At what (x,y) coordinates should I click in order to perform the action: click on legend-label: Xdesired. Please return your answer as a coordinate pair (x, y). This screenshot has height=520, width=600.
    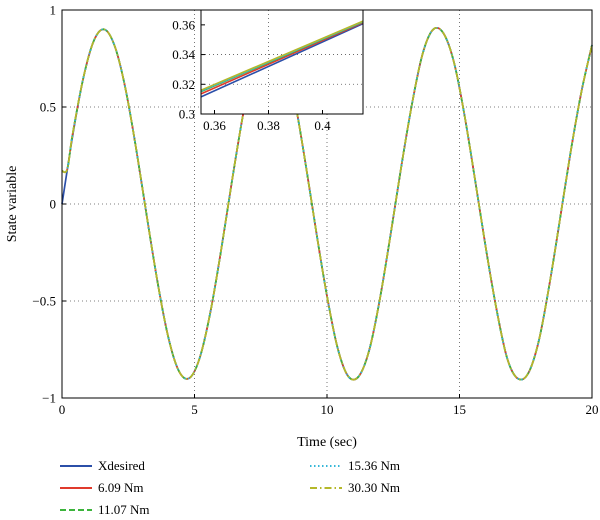
    Looking at the image, I should click on (121, 465).